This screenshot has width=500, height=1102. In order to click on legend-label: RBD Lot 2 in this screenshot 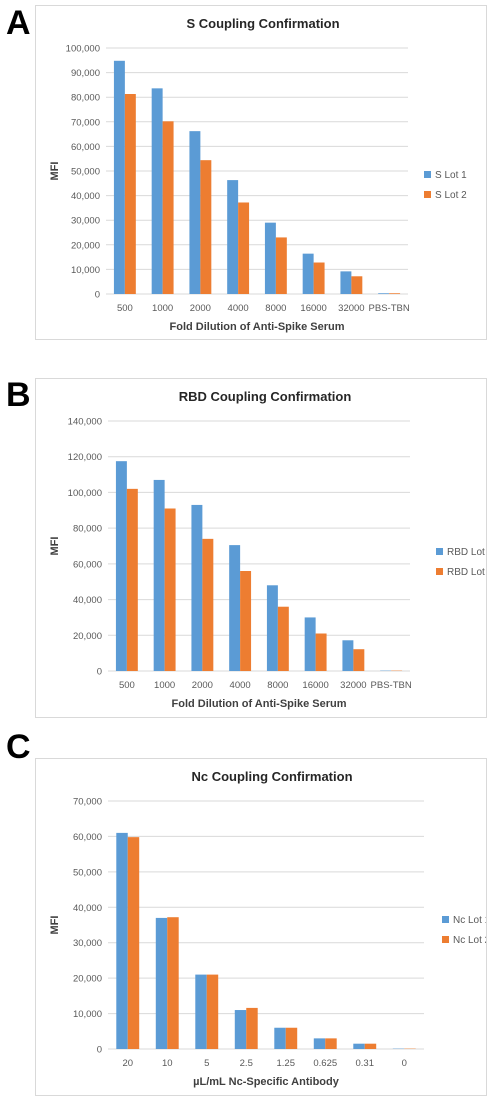, I will do `click(466, 572)`.